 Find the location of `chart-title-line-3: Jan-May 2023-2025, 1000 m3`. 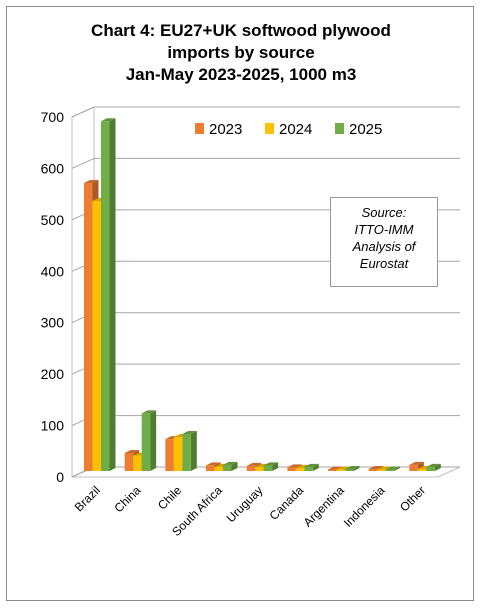

chart-title-line-3: Jan-May 2023-2025, 1000 m3 is located at coordinates (241, 74).